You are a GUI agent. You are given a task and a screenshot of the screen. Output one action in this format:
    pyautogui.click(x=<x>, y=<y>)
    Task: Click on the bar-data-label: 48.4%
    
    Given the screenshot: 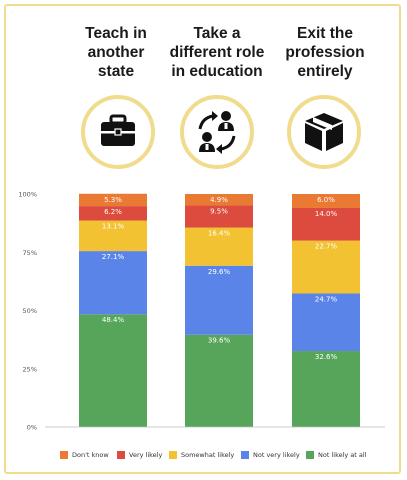 What is the action you would take?
    pyautogui.click(x=113, y=320)
    